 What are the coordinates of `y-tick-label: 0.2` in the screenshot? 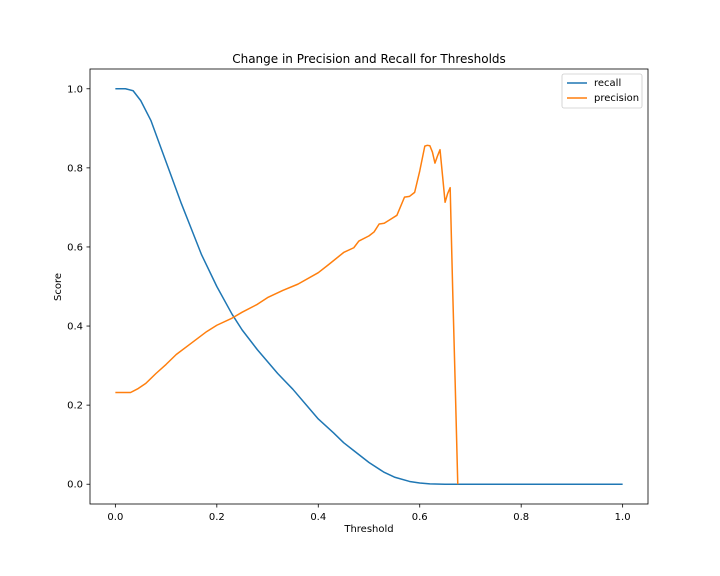 It's located at (75, 406).